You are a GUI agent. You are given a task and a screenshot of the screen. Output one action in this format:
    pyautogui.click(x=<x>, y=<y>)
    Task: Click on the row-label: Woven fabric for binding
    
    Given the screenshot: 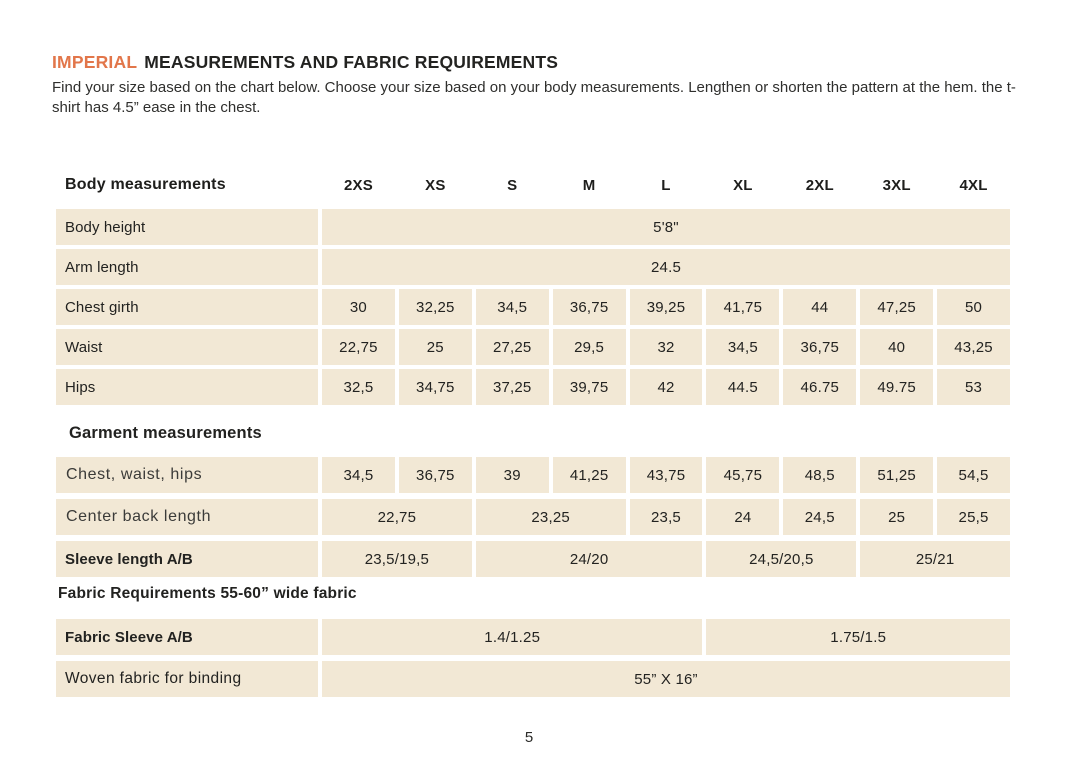 What is the action you would take?
    pyautogui.click(x=187, y=679)
    